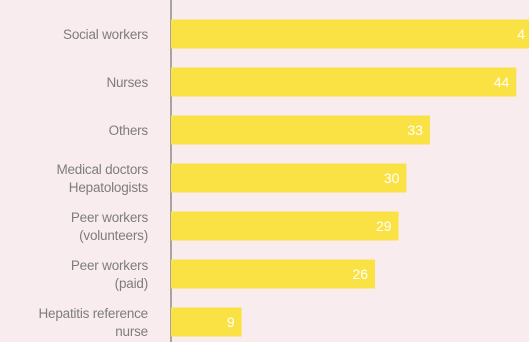 The width and height of the screenshot is (529, 342). I want to click on value-label-2: 33, so click(415, 130).